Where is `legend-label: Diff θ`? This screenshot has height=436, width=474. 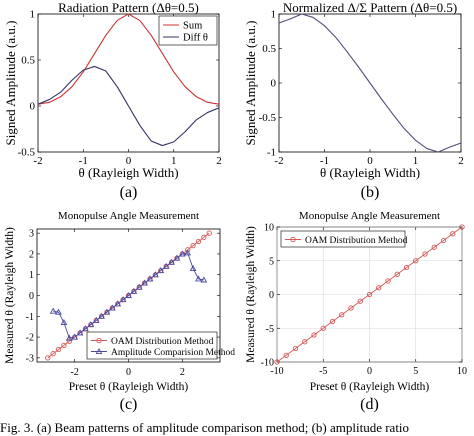
legend-label: Diff θ is located at coordinates (195, 38).